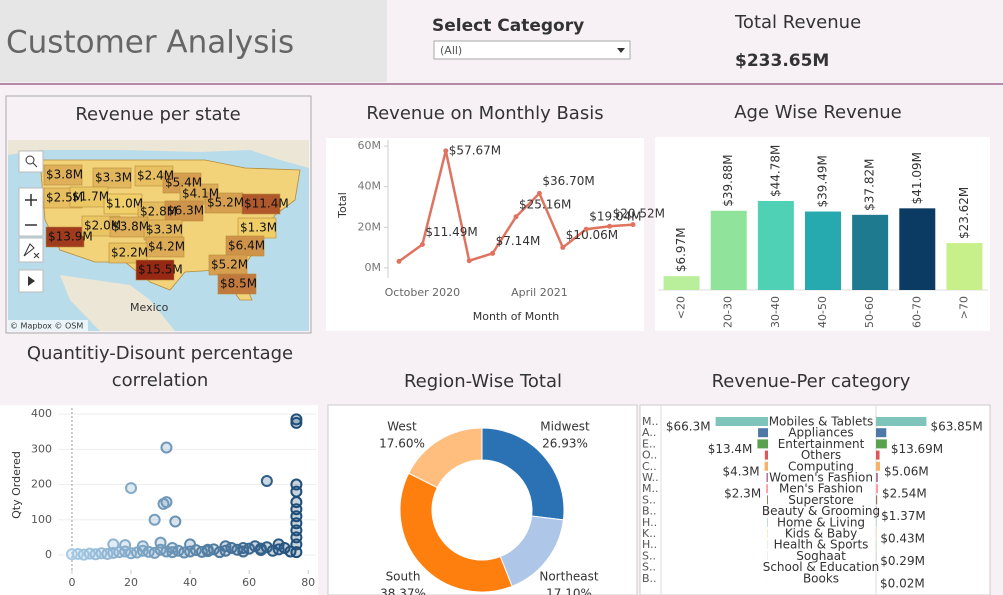 This screenshot has width=1003, height=595. I want to click on row-header: S.., so click(649, 567).